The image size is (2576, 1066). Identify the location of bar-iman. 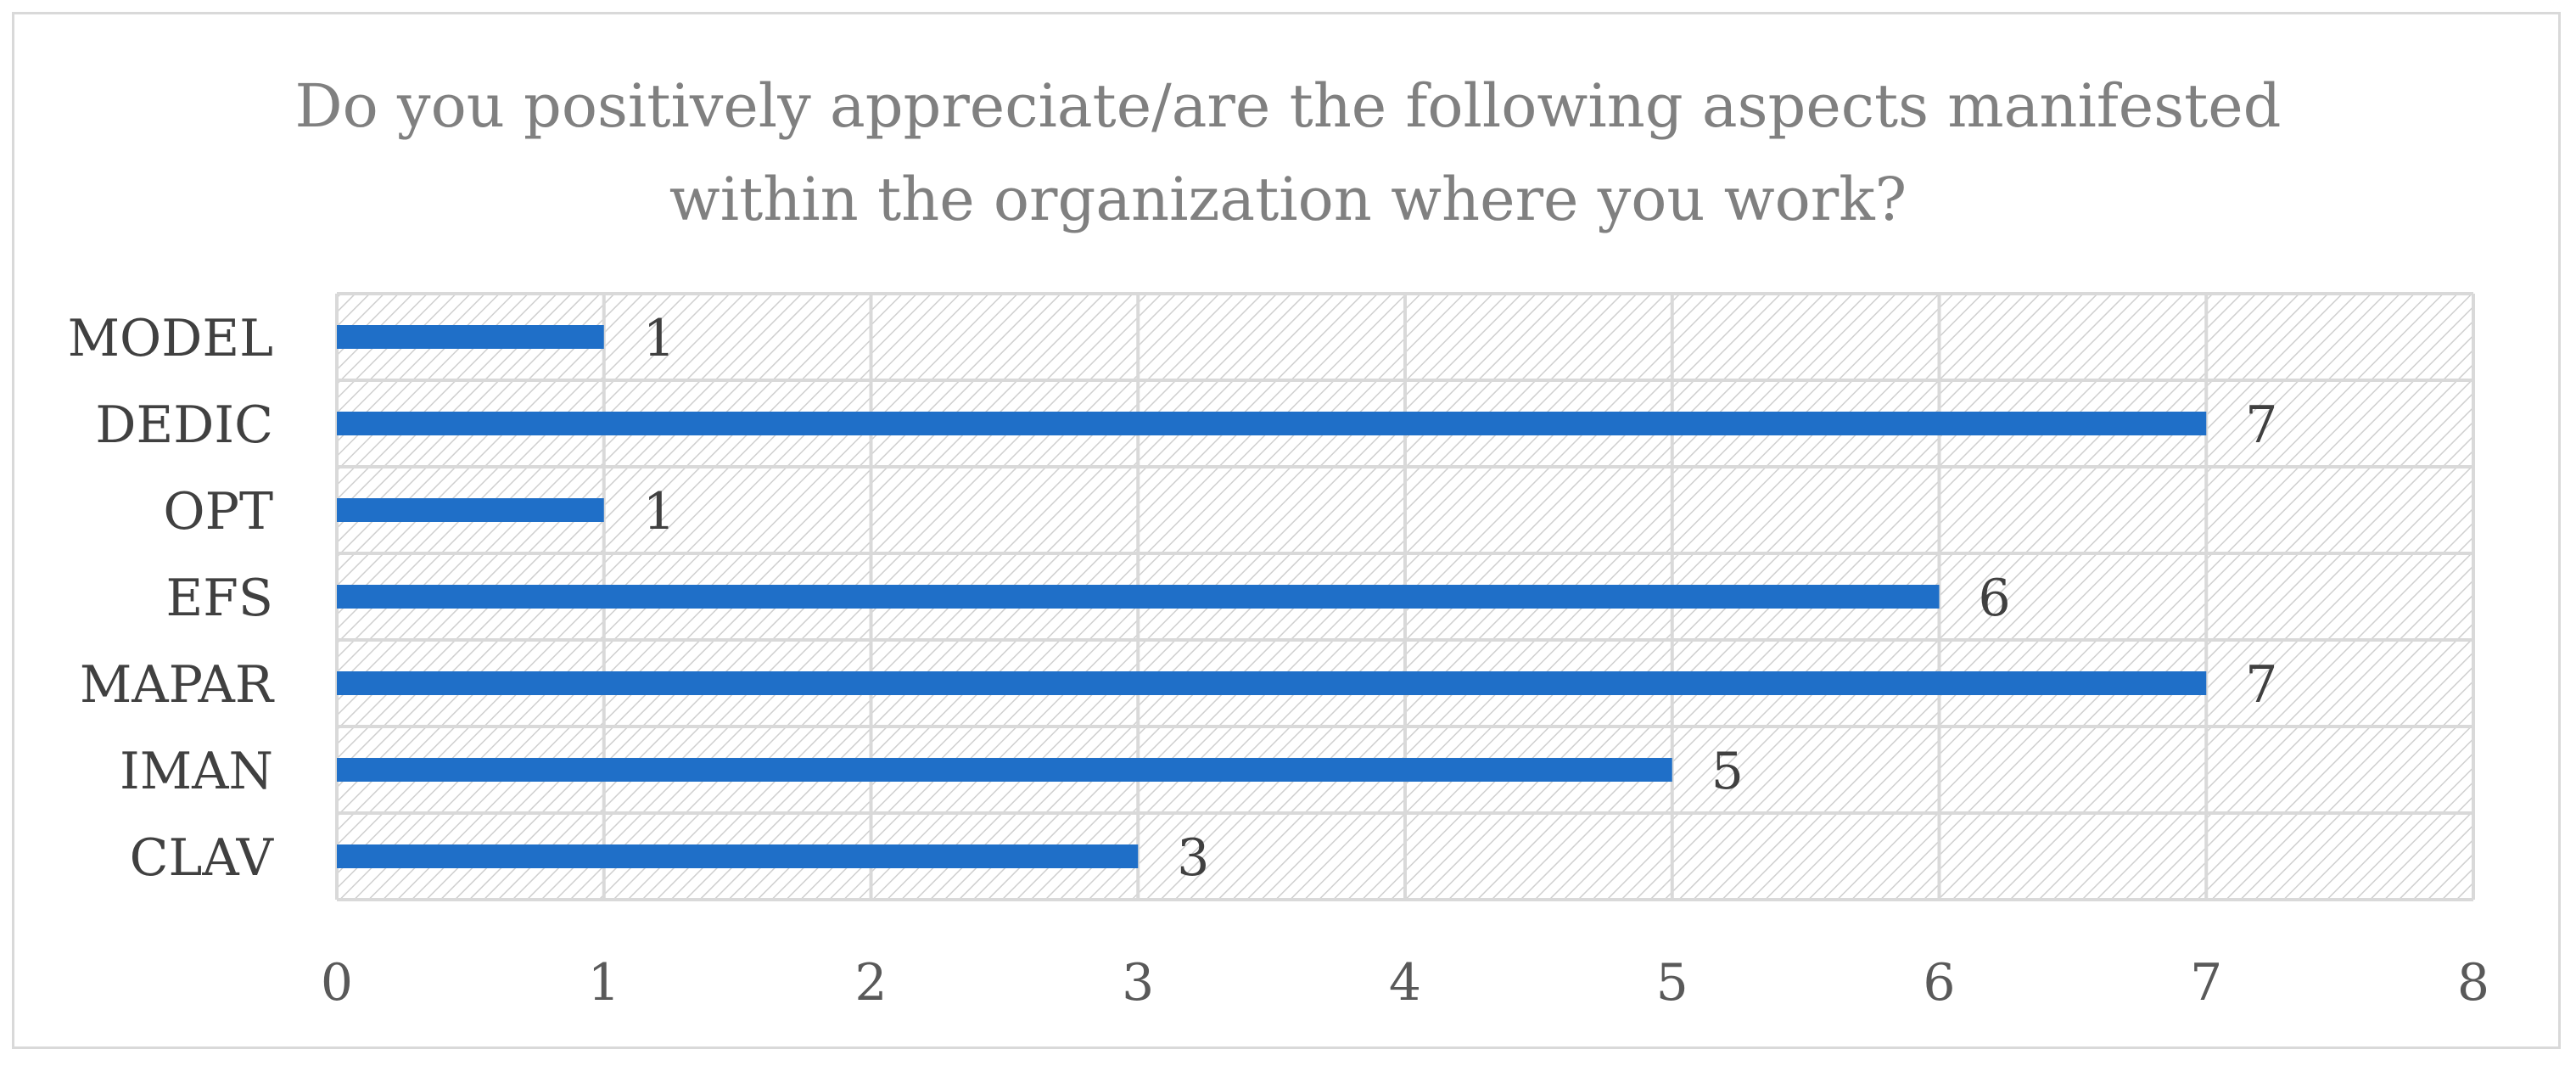
(1004, 770).